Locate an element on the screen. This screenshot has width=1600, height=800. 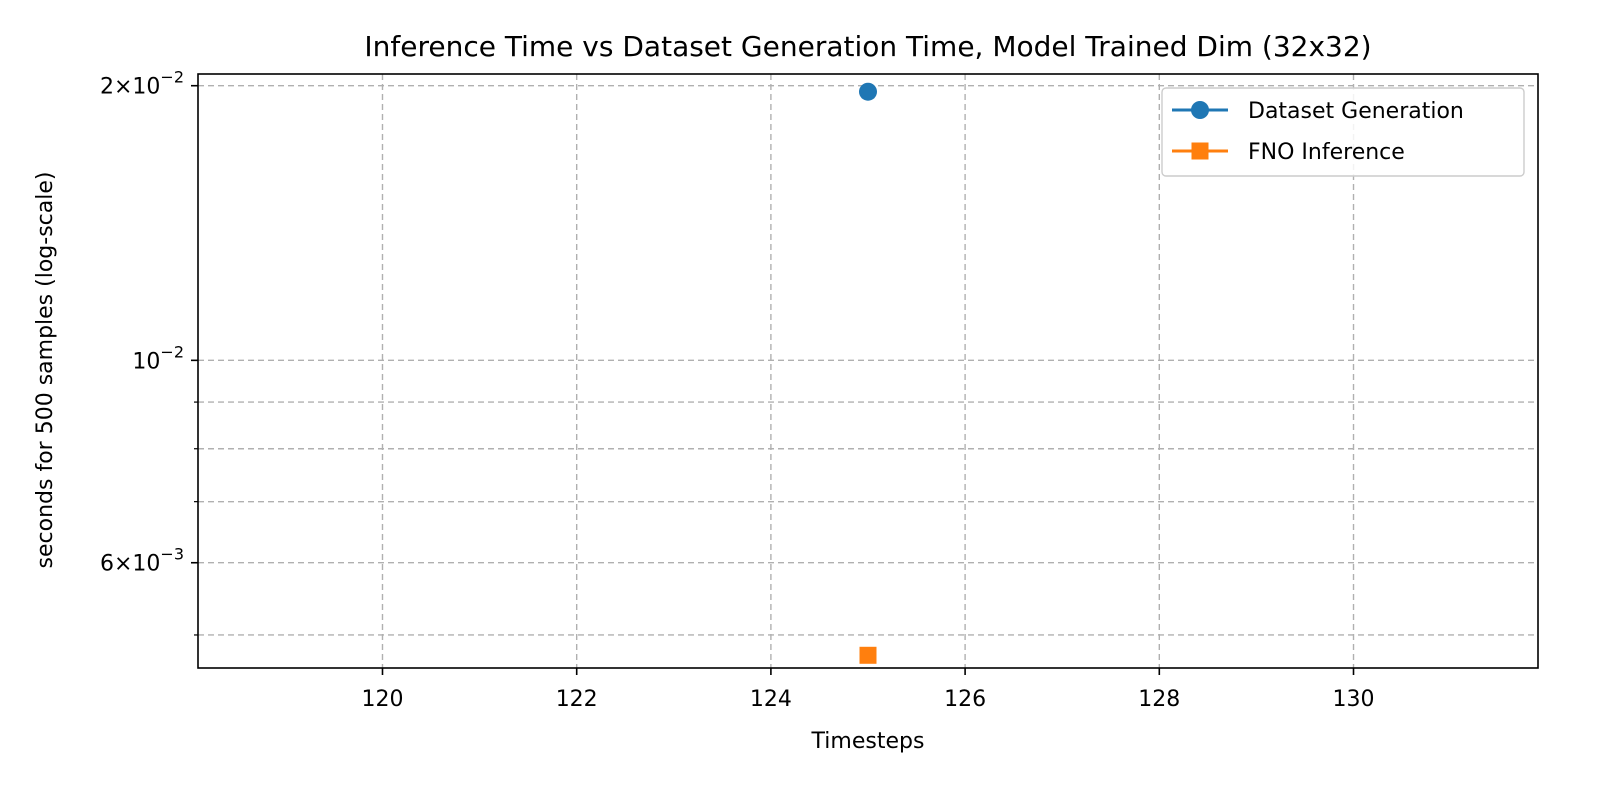
x-axis-label: Timesteps is located at coordinates (868, 741).